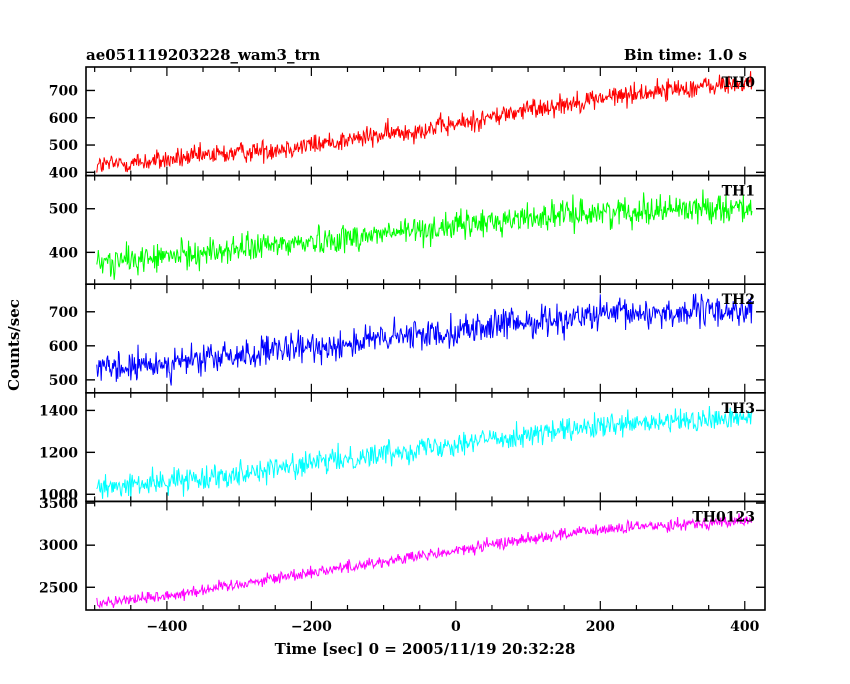 This screenshot has height=684, width=850. Describe the element at coordinates (723, 517) in the screenshot. I see `panel-label-th0123: TH0123` at that location.